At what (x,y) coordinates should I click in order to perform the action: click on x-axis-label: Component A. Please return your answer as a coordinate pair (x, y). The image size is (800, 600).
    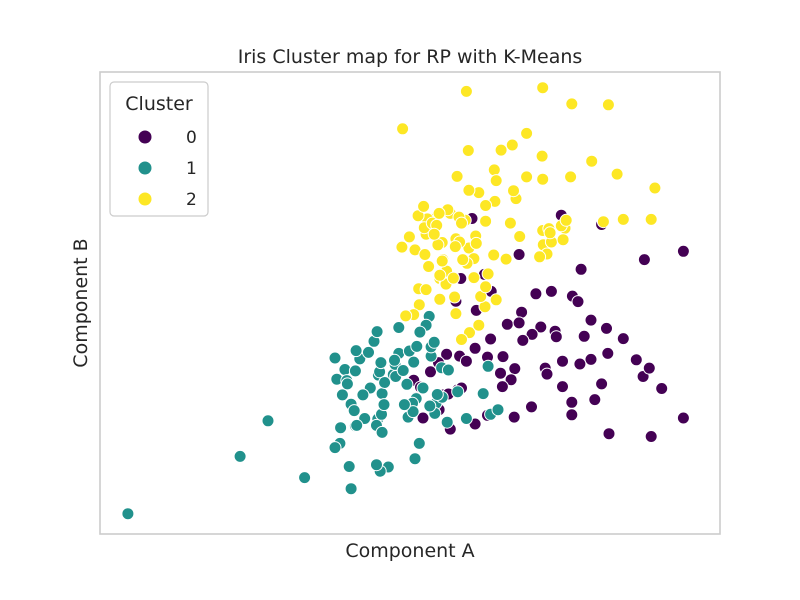
    Looking at the image, I should click on (409, 551).